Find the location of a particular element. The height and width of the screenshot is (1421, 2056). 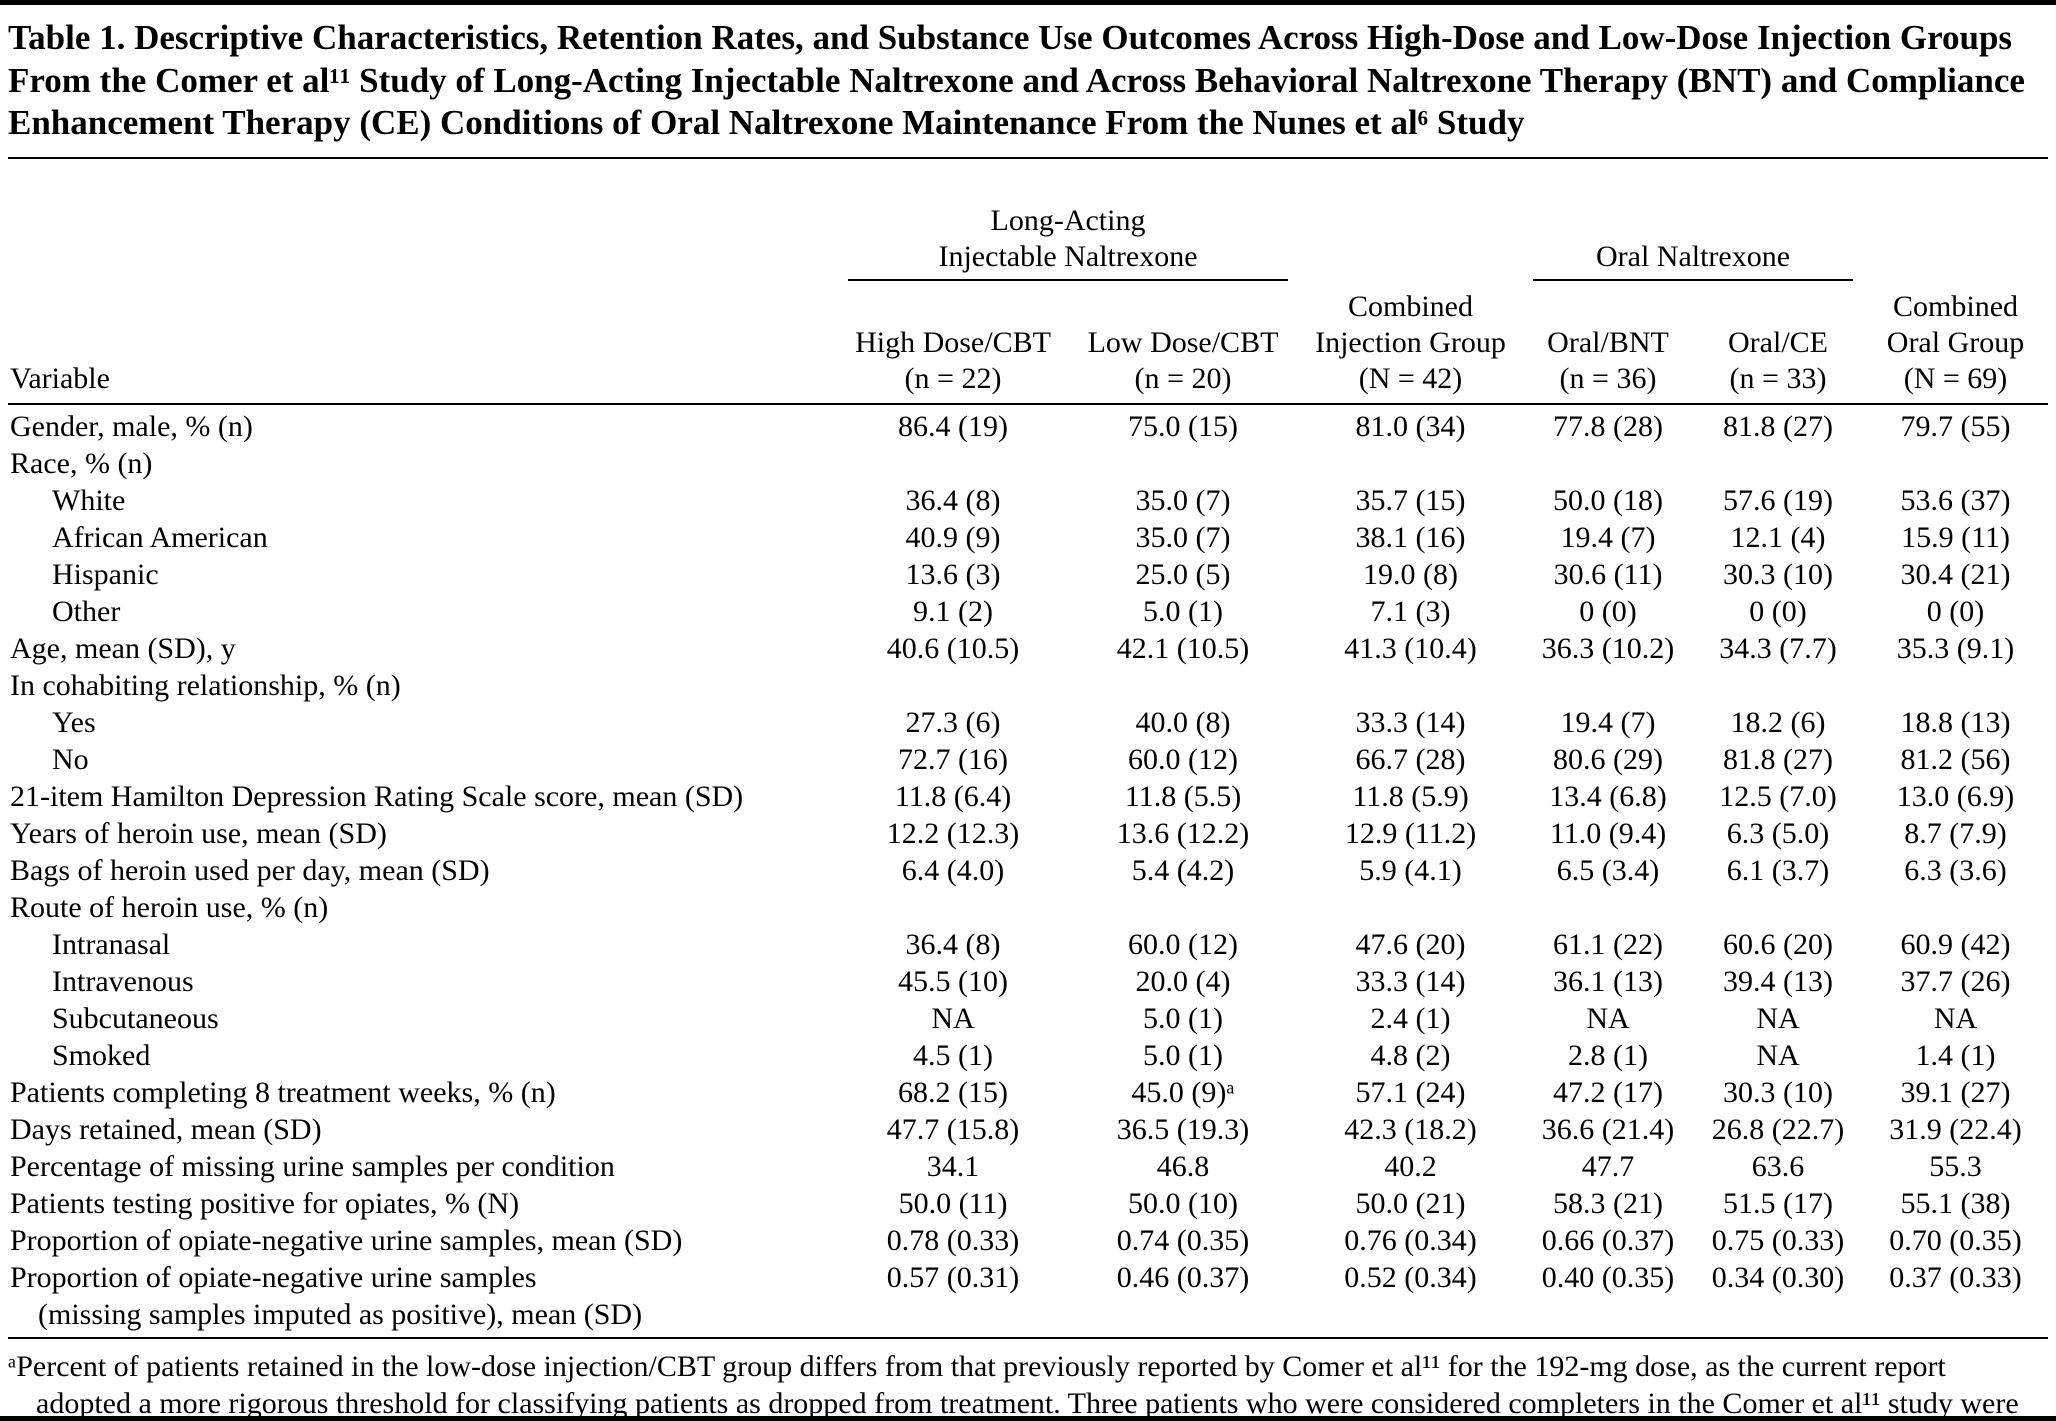

value-cell: 15.9 (11) is located at coordinates (1955, 538).